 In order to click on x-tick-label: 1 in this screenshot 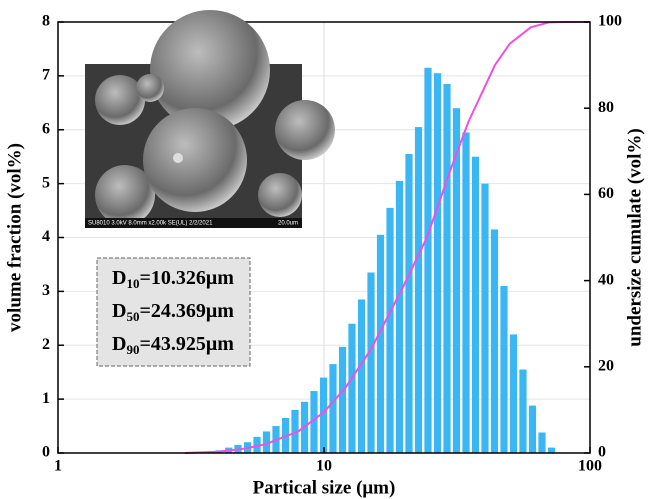, I will do `click(58, 466)`.